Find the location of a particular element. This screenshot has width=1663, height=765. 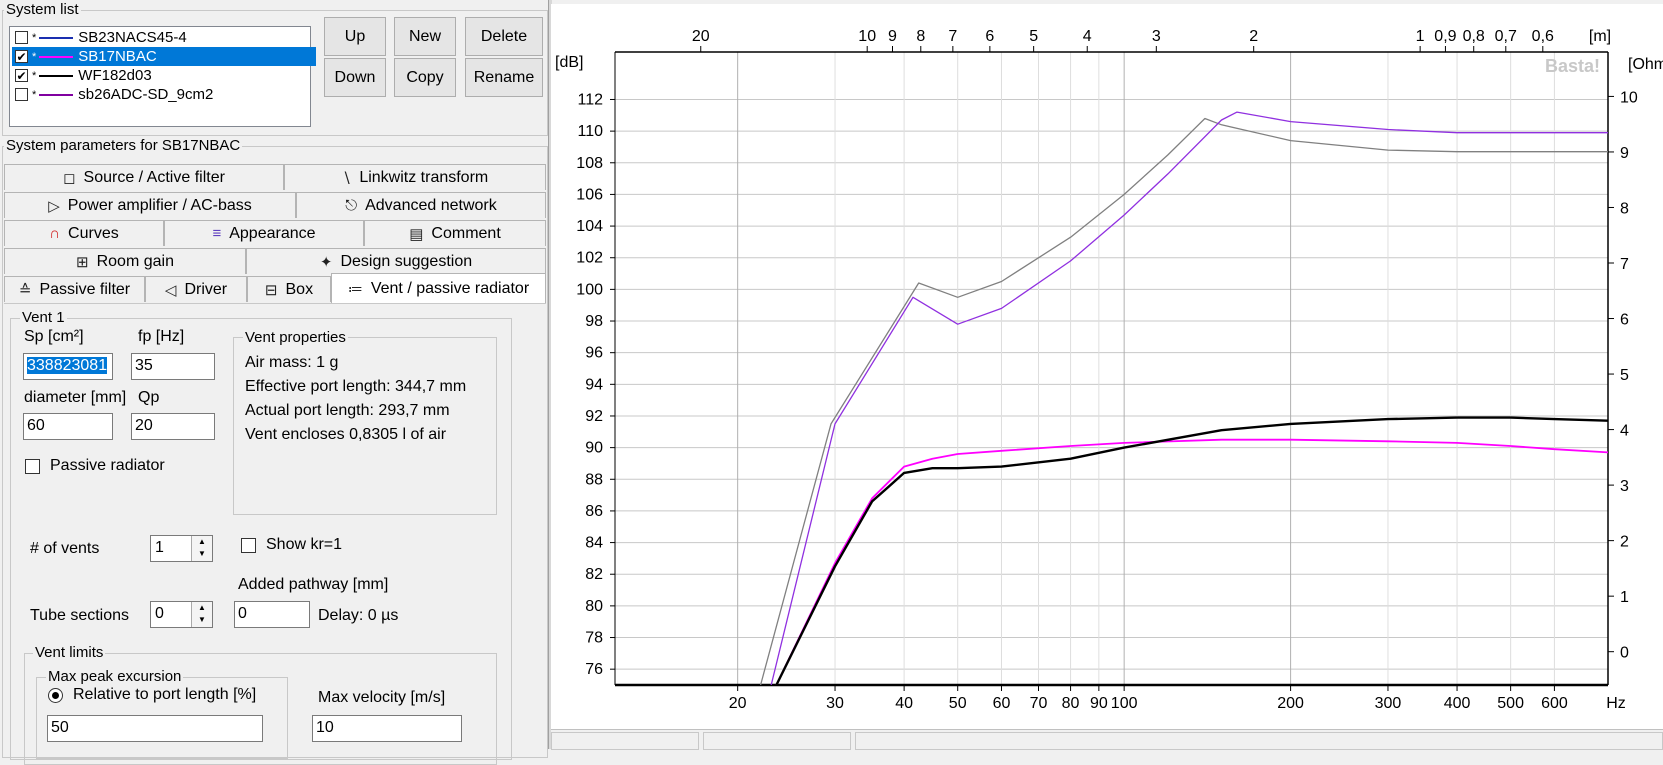

top-tick-label: 4 is located at coordinates (1087, 36).